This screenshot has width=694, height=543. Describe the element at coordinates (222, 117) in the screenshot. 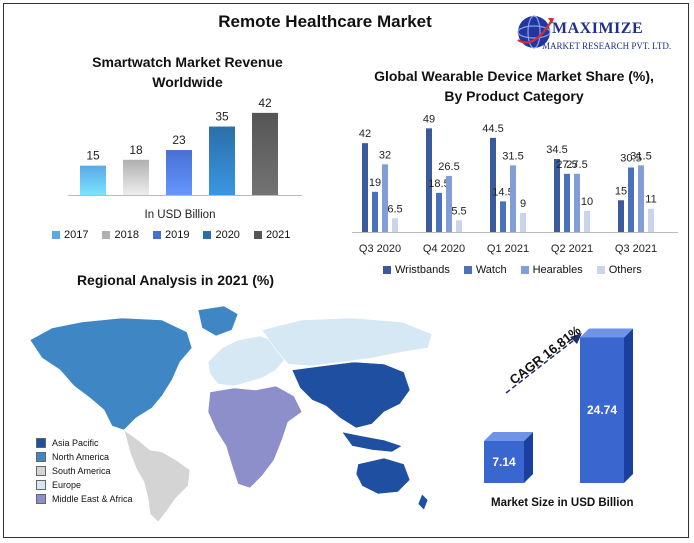

I see `smartwatch-value-label: 35` at that location.